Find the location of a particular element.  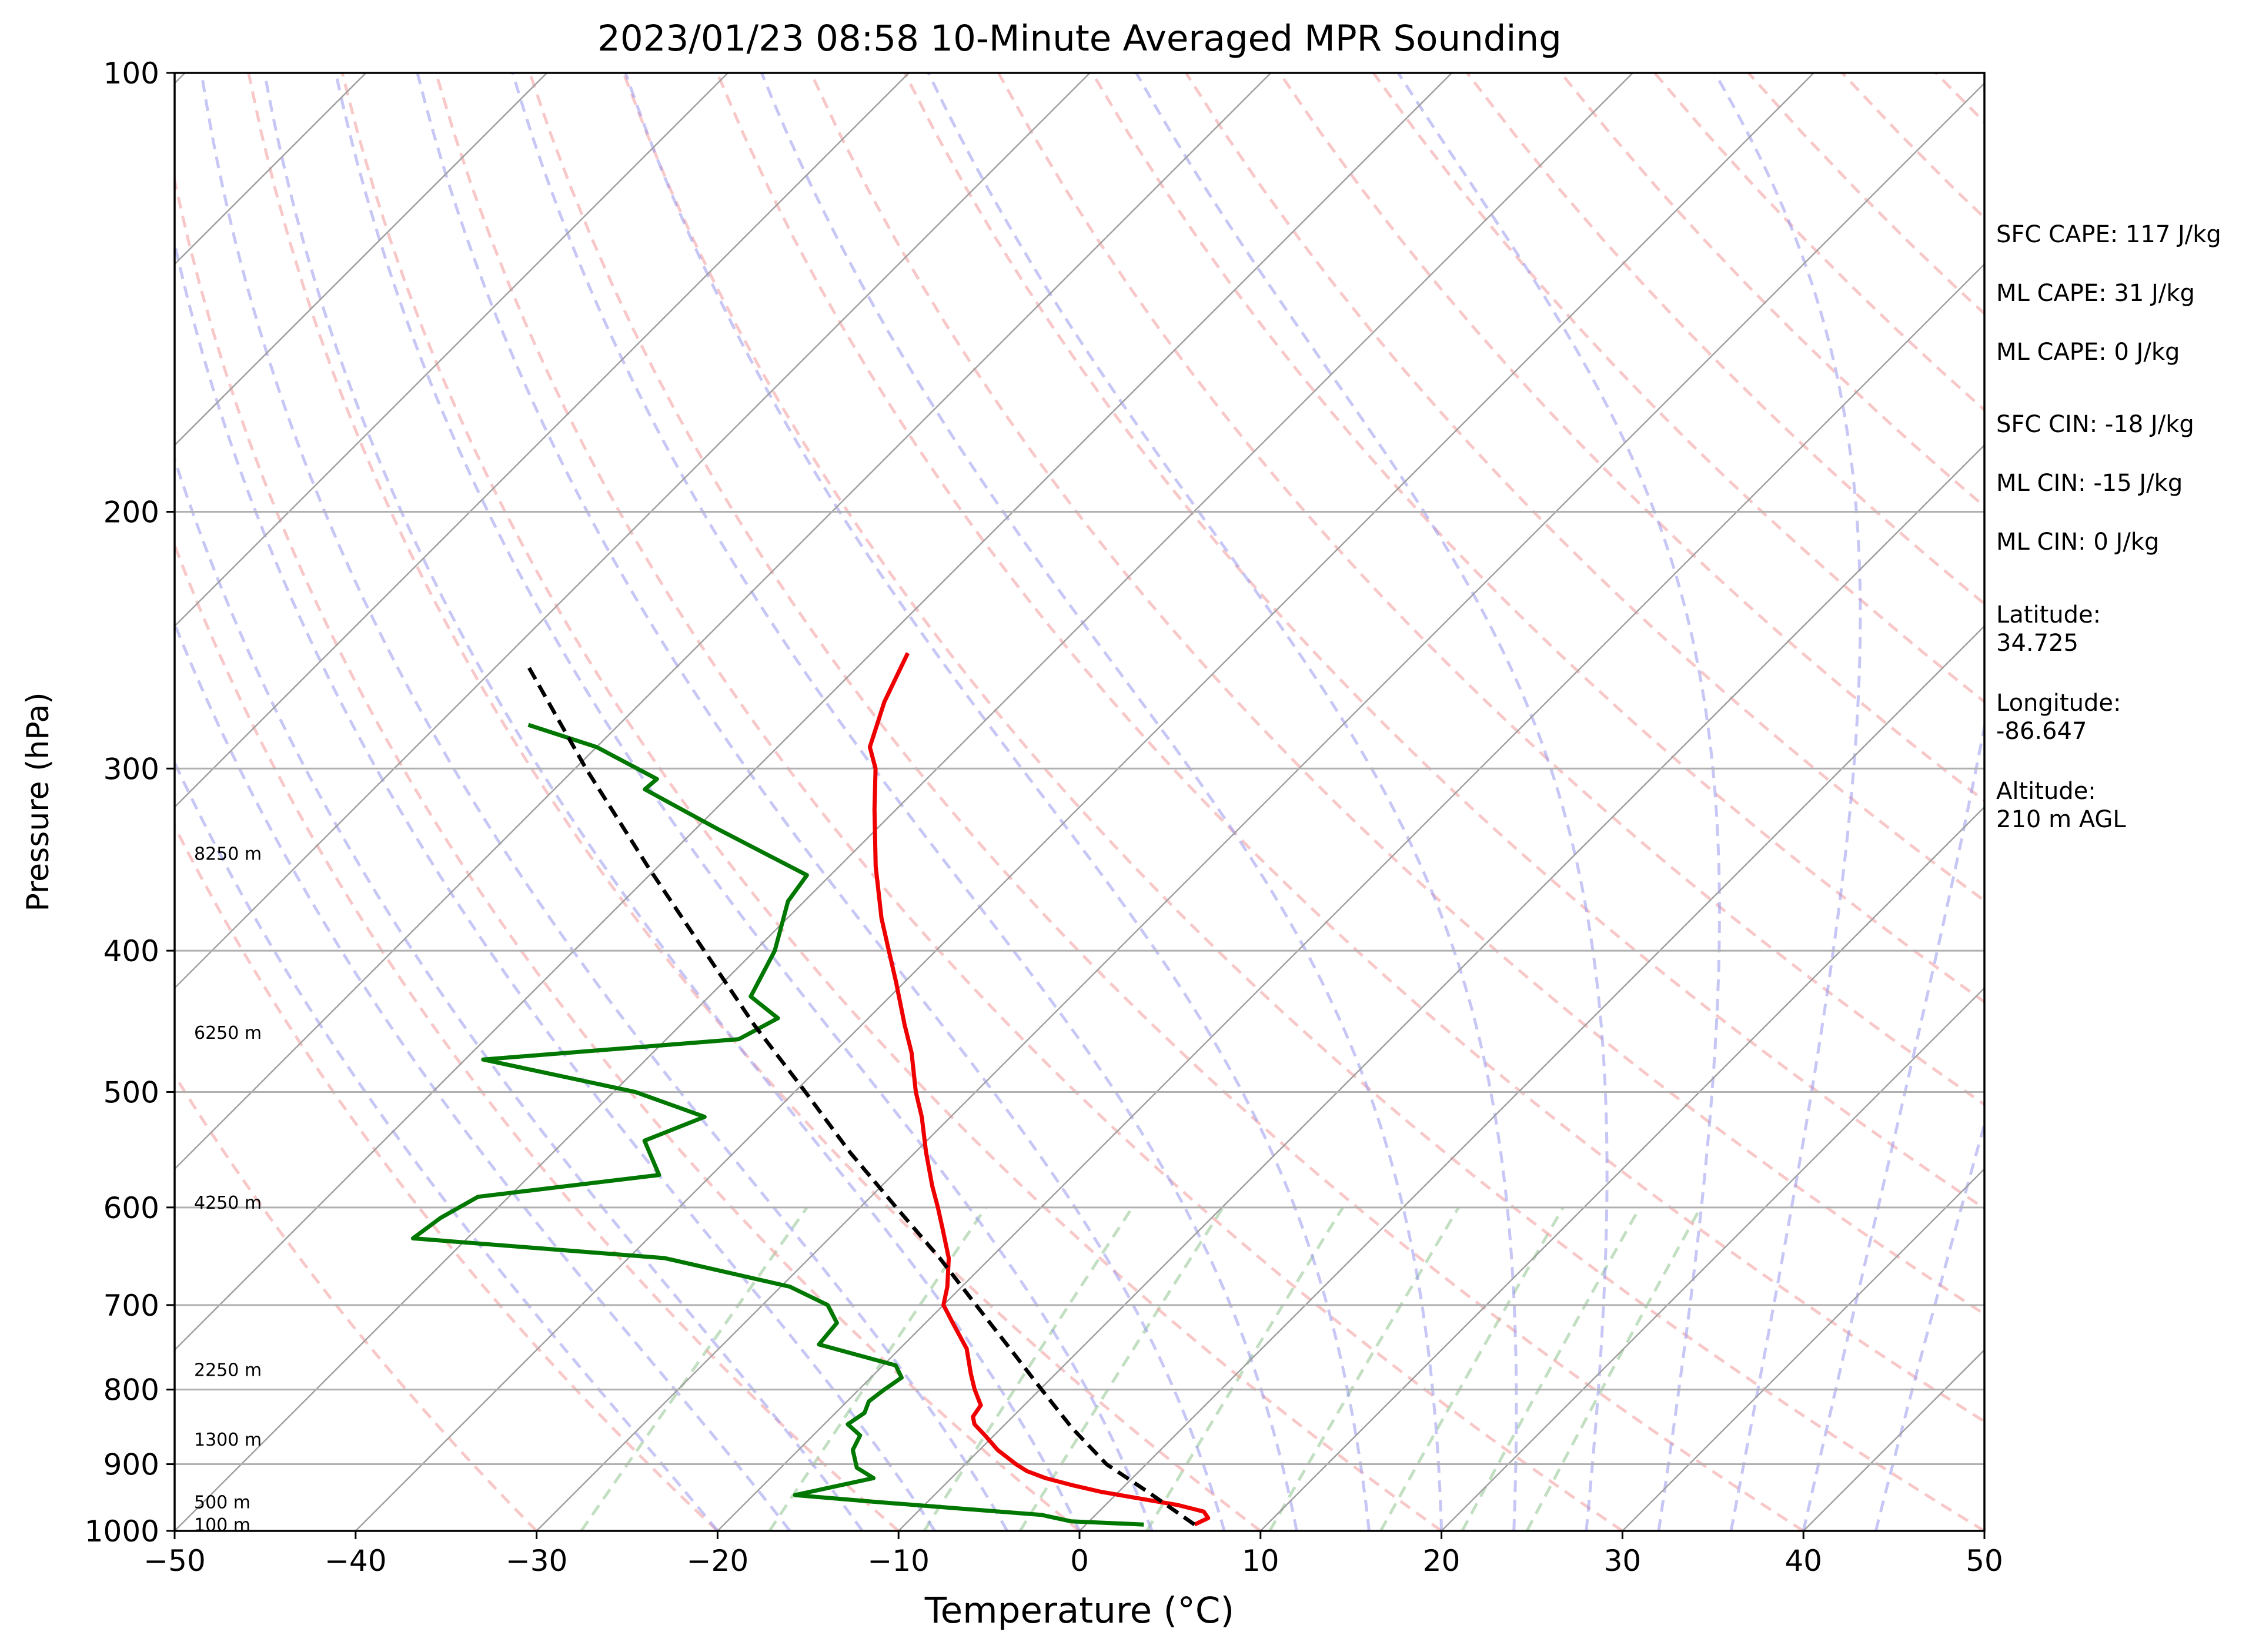

longitude-label: Longitude: is located at coordinates (2058, 703).